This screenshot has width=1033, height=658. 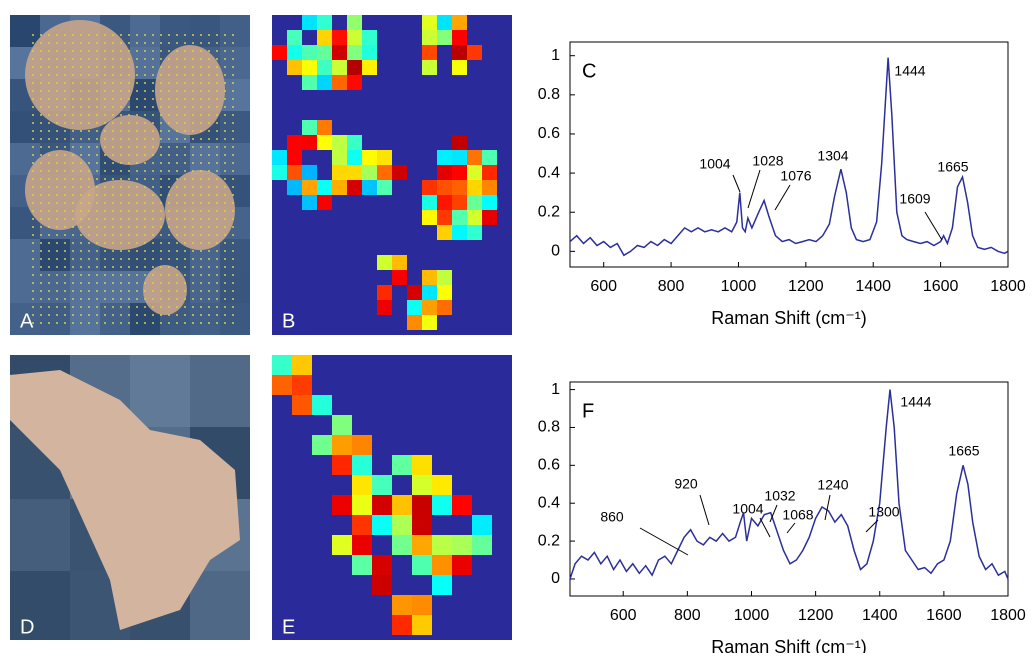 I want to click on y-tick-label: 1, so click(x=555, y=389).